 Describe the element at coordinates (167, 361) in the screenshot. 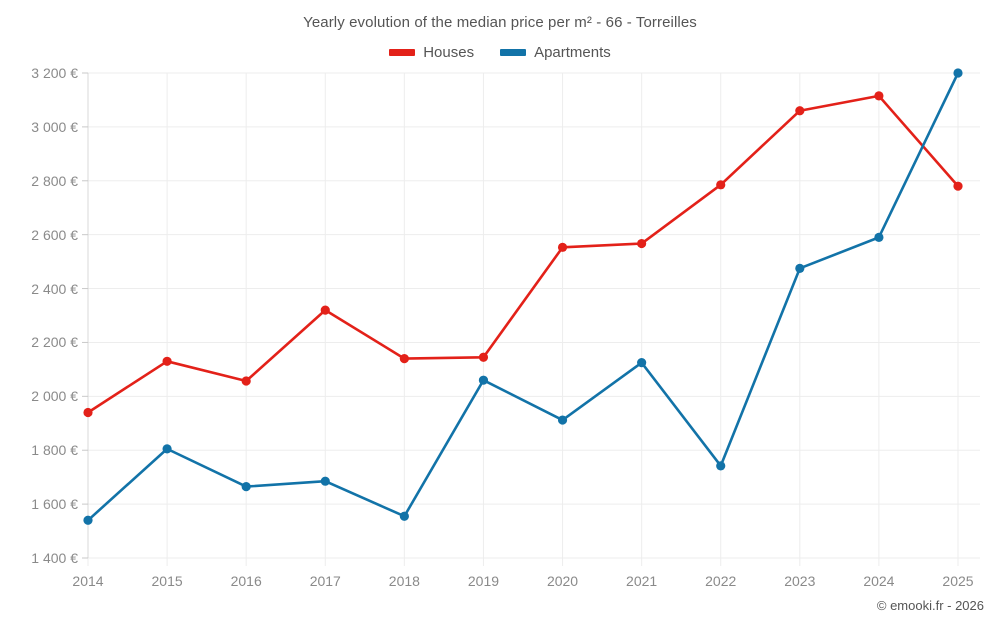

I see `data-point-houses-2015` at that location.